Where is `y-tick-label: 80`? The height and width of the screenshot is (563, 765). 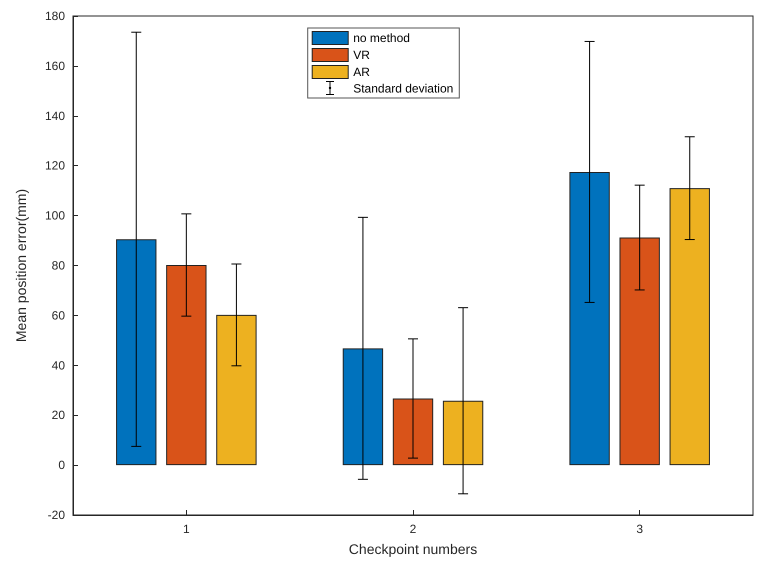
y-tick-label: 80 is located at coordinates (59, 265).